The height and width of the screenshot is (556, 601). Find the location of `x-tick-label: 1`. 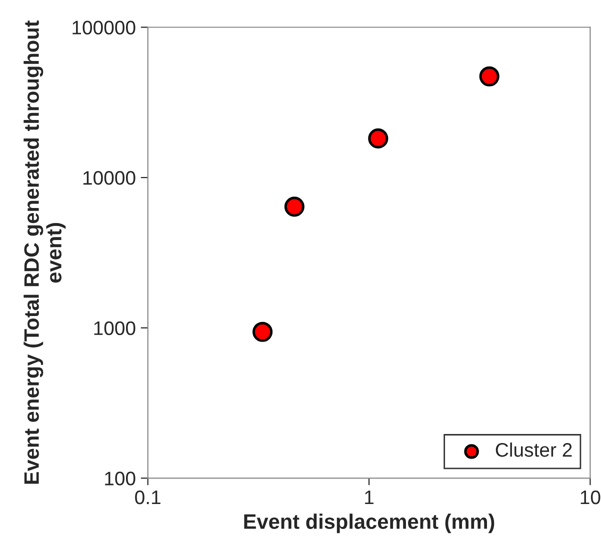

x-tick-label: 1 is located at coordinates (369, 497).